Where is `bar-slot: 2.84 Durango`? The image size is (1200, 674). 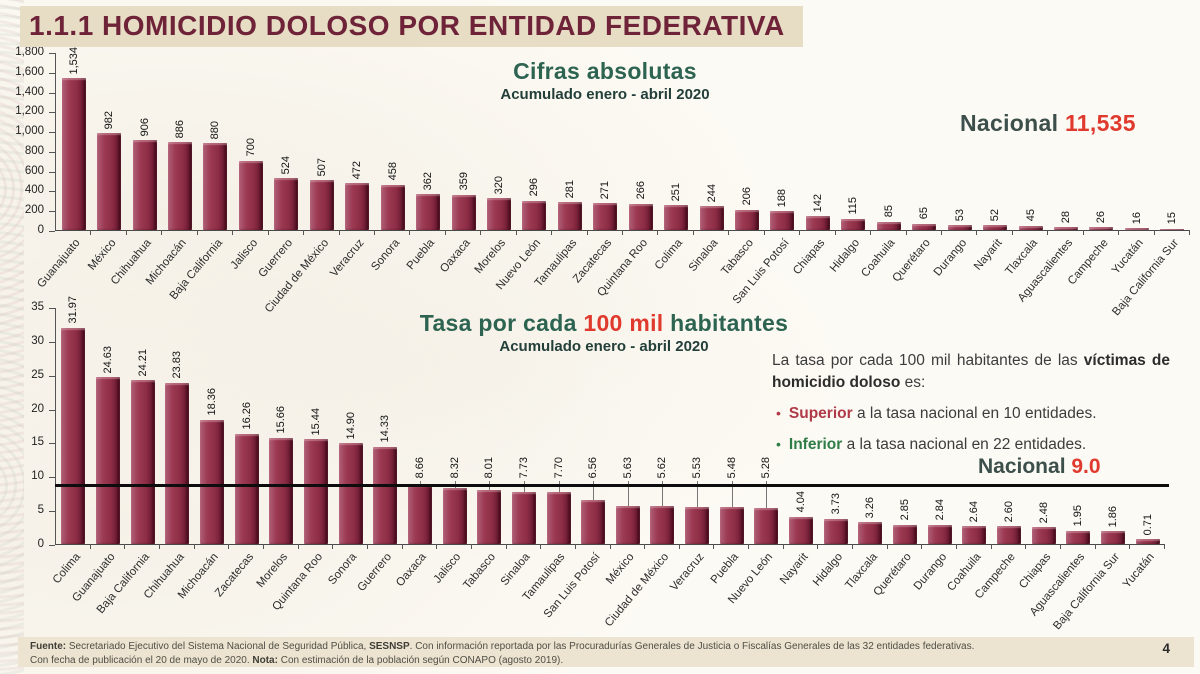 bar-slot: 2.84 Durango is located at coordinates (934, 450).